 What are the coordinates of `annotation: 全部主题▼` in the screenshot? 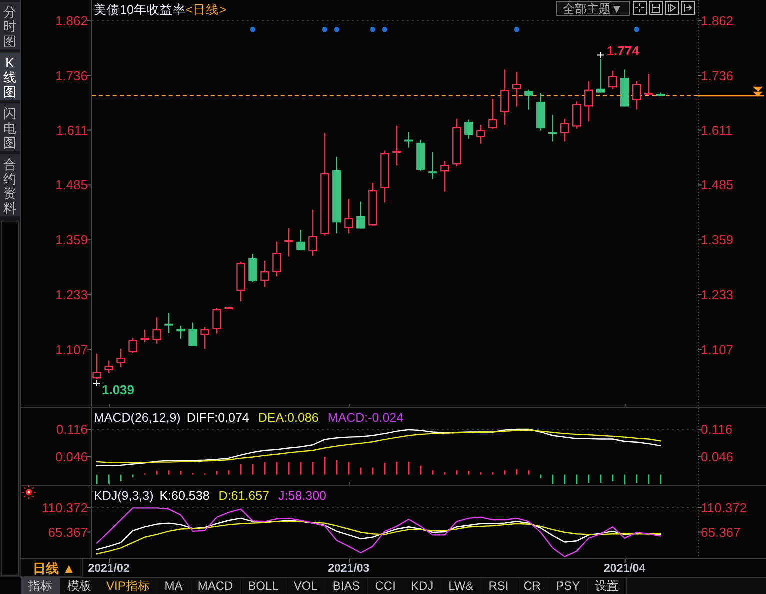 It's located at (593, 9).